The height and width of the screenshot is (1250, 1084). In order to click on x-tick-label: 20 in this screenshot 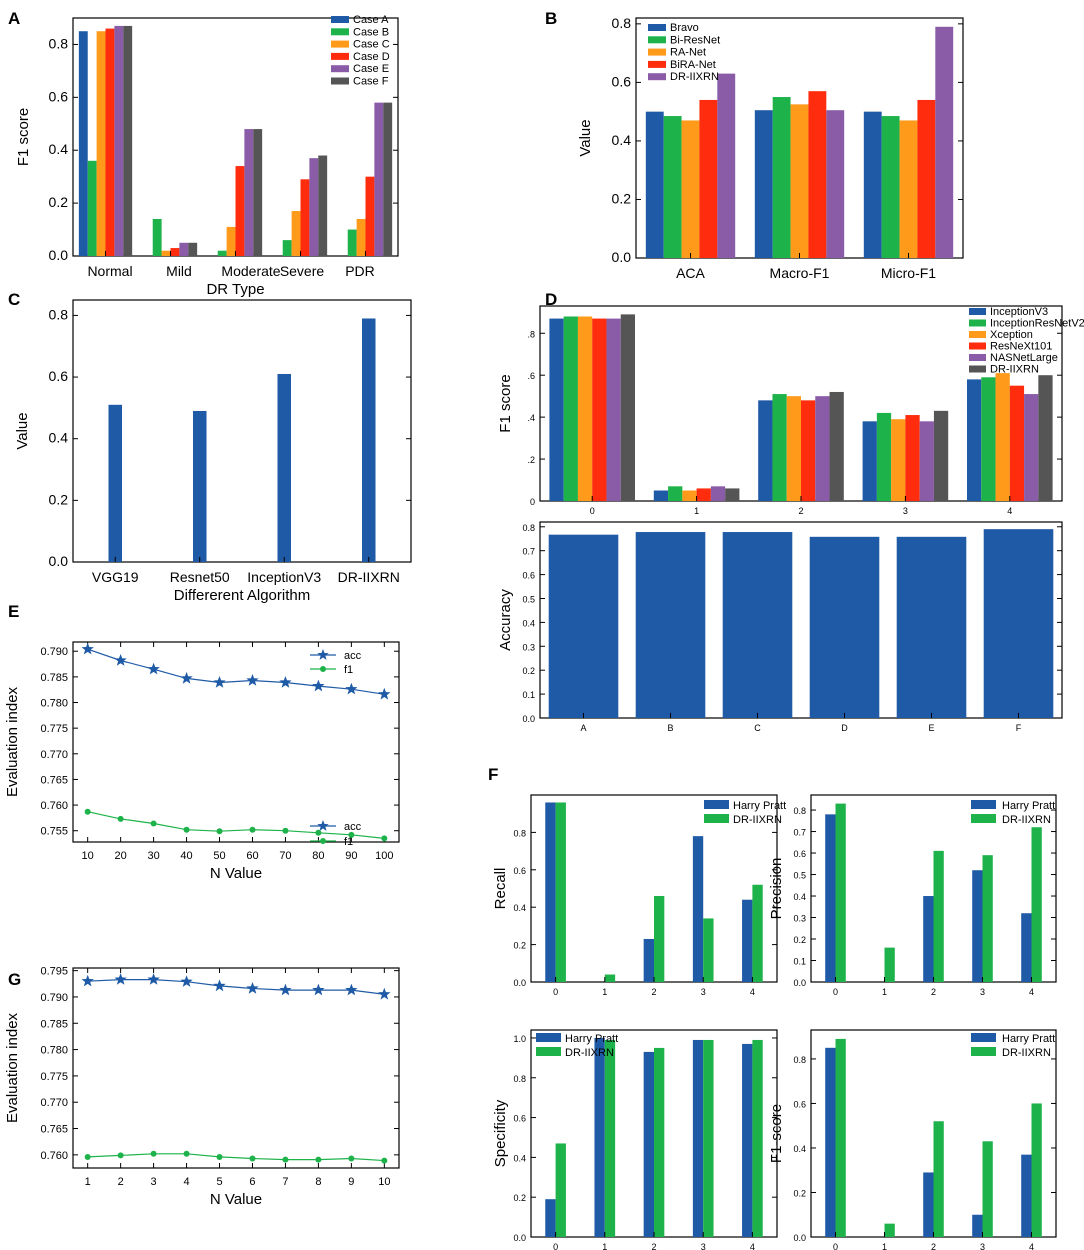, I will do `click(121, 856)`.